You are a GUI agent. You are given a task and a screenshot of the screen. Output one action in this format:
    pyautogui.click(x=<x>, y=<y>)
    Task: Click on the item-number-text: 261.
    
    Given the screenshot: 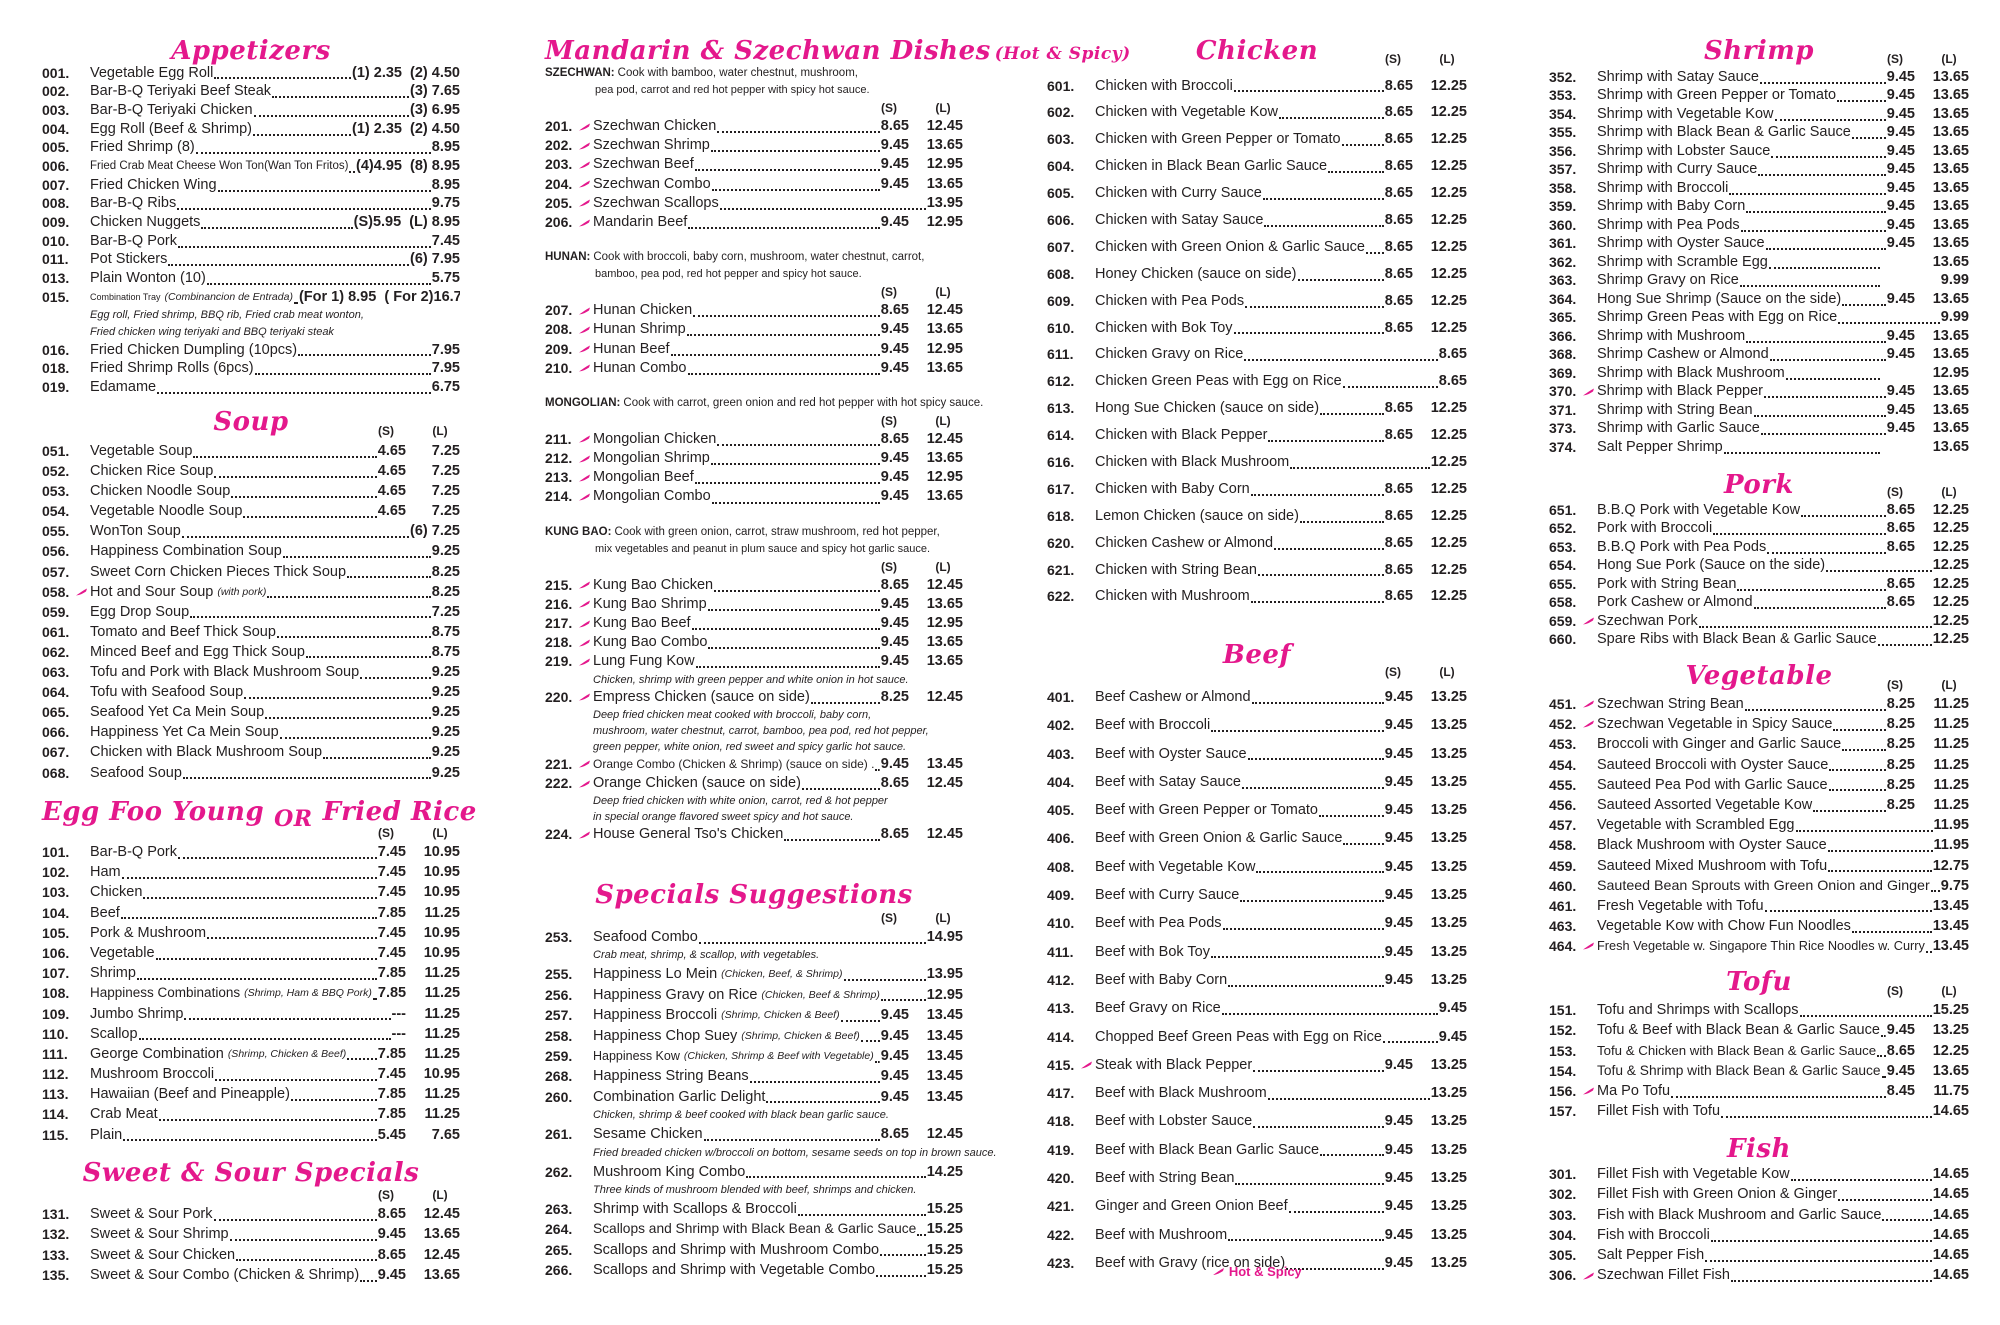 What is the action you would take?
    pyautogui.click(x=559, y=1134)
    